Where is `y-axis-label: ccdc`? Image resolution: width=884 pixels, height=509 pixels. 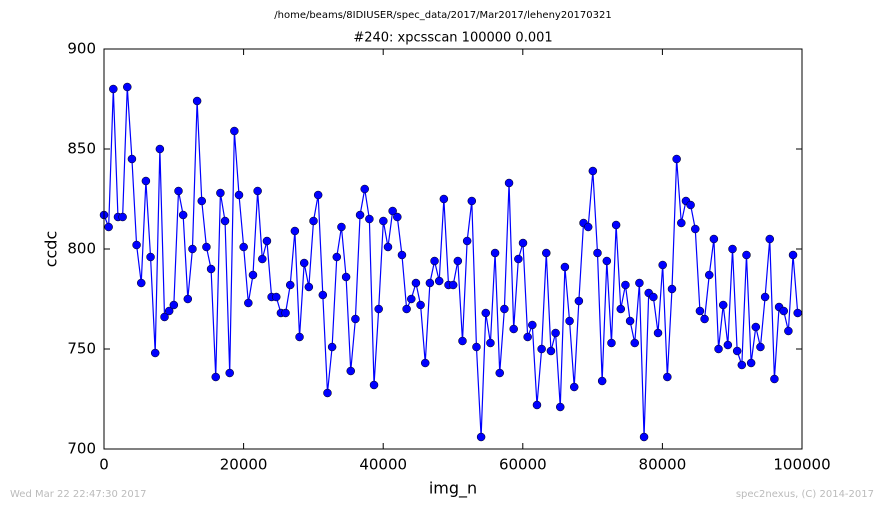
y-axis-label: ccdc is located at coordinates (51, 249).